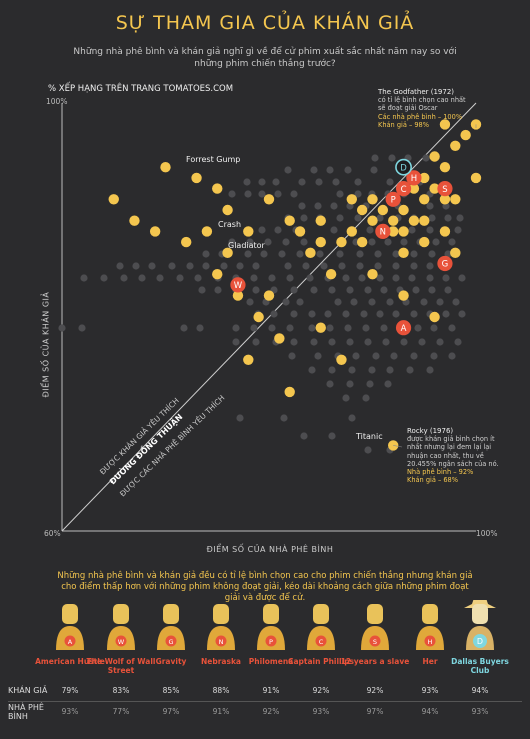  I want to click on nominee-point-g, so click(445, 263).